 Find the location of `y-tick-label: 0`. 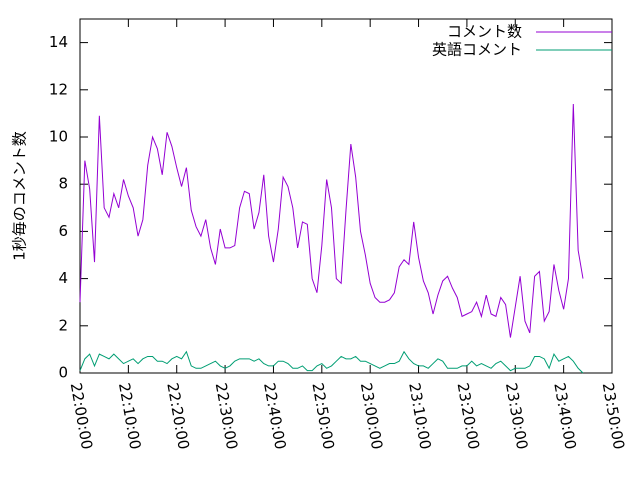

y-tick-label: 0 is located at coordinates (63, 373).